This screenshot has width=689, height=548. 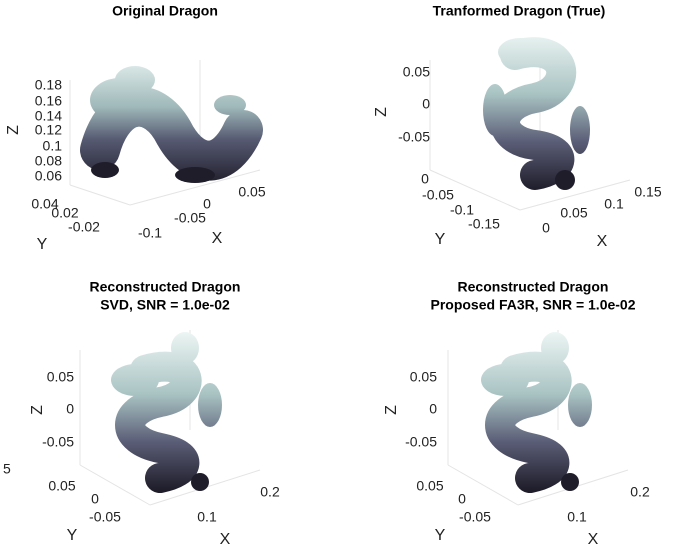 I want to click on panel-title: Tranformed Dragon (True), so click(x=519, y=11).